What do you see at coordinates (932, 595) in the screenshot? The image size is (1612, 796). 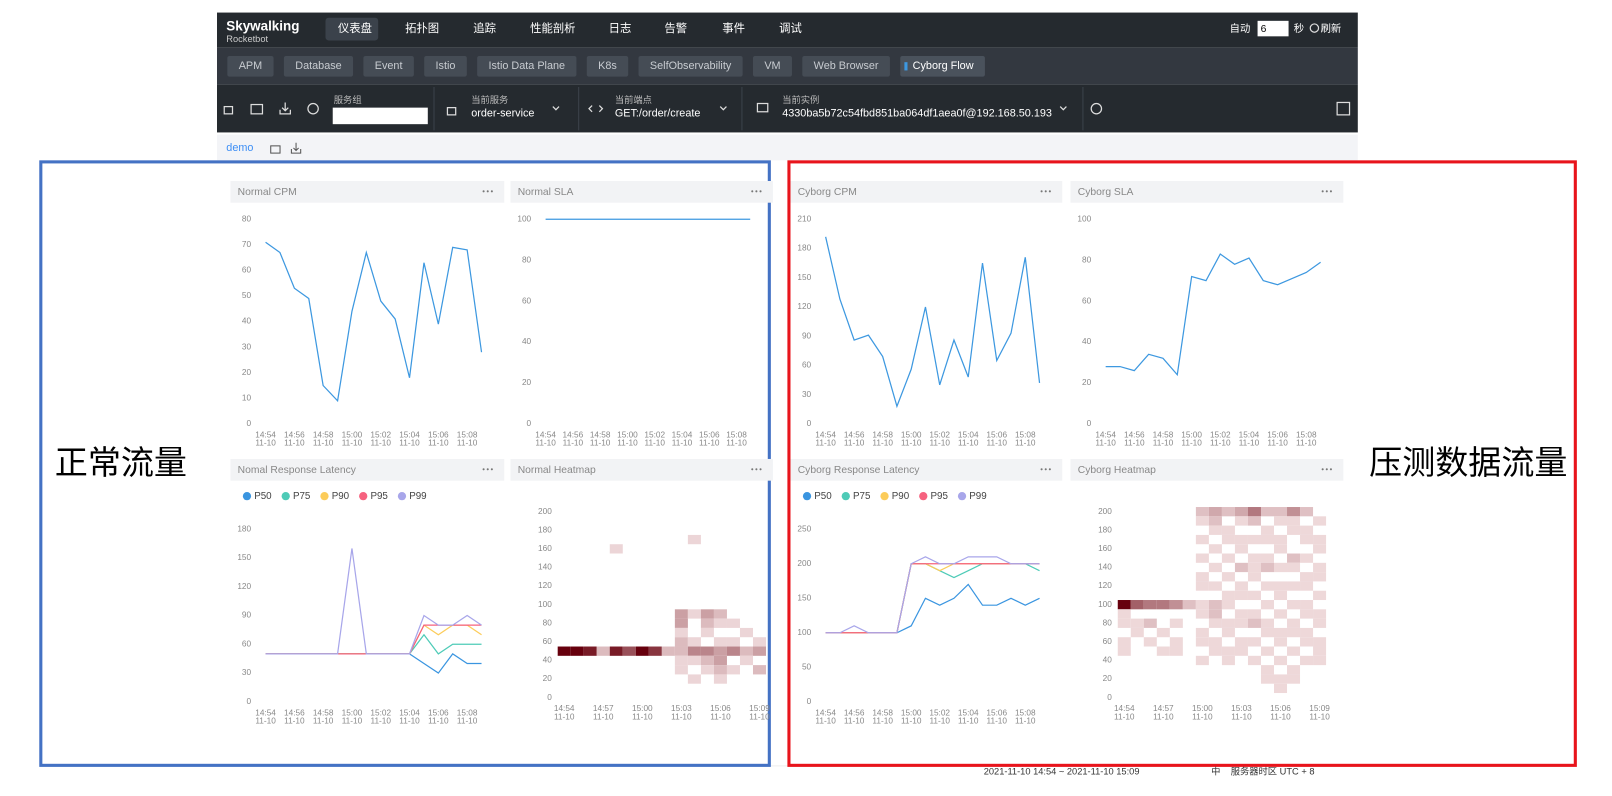 I see `series-line` at bounding box center [932, 595].